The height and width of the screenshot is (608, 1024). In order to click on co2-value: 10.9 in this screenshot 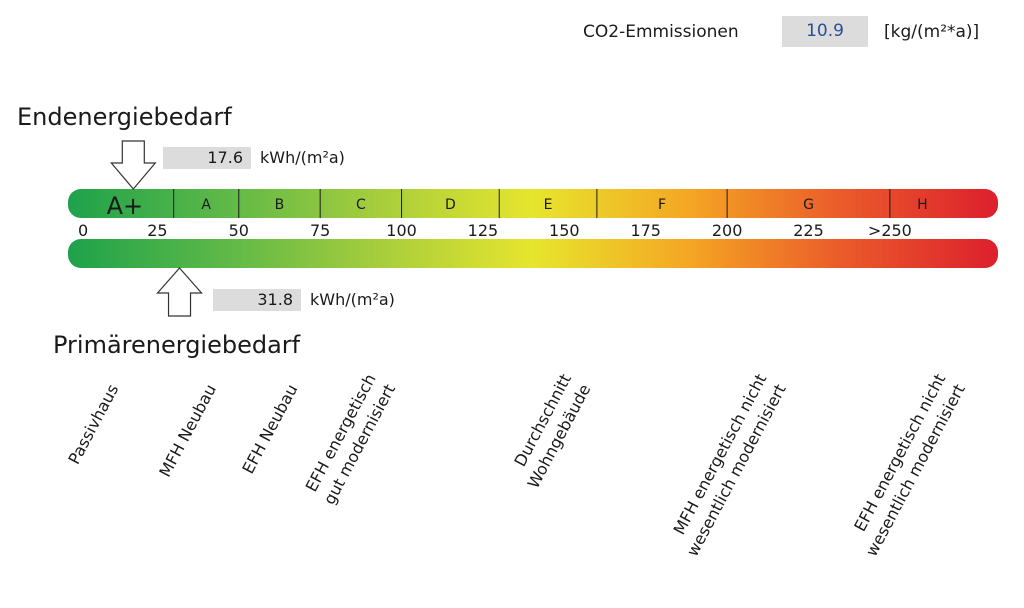, I will do `click(825, 31)`.